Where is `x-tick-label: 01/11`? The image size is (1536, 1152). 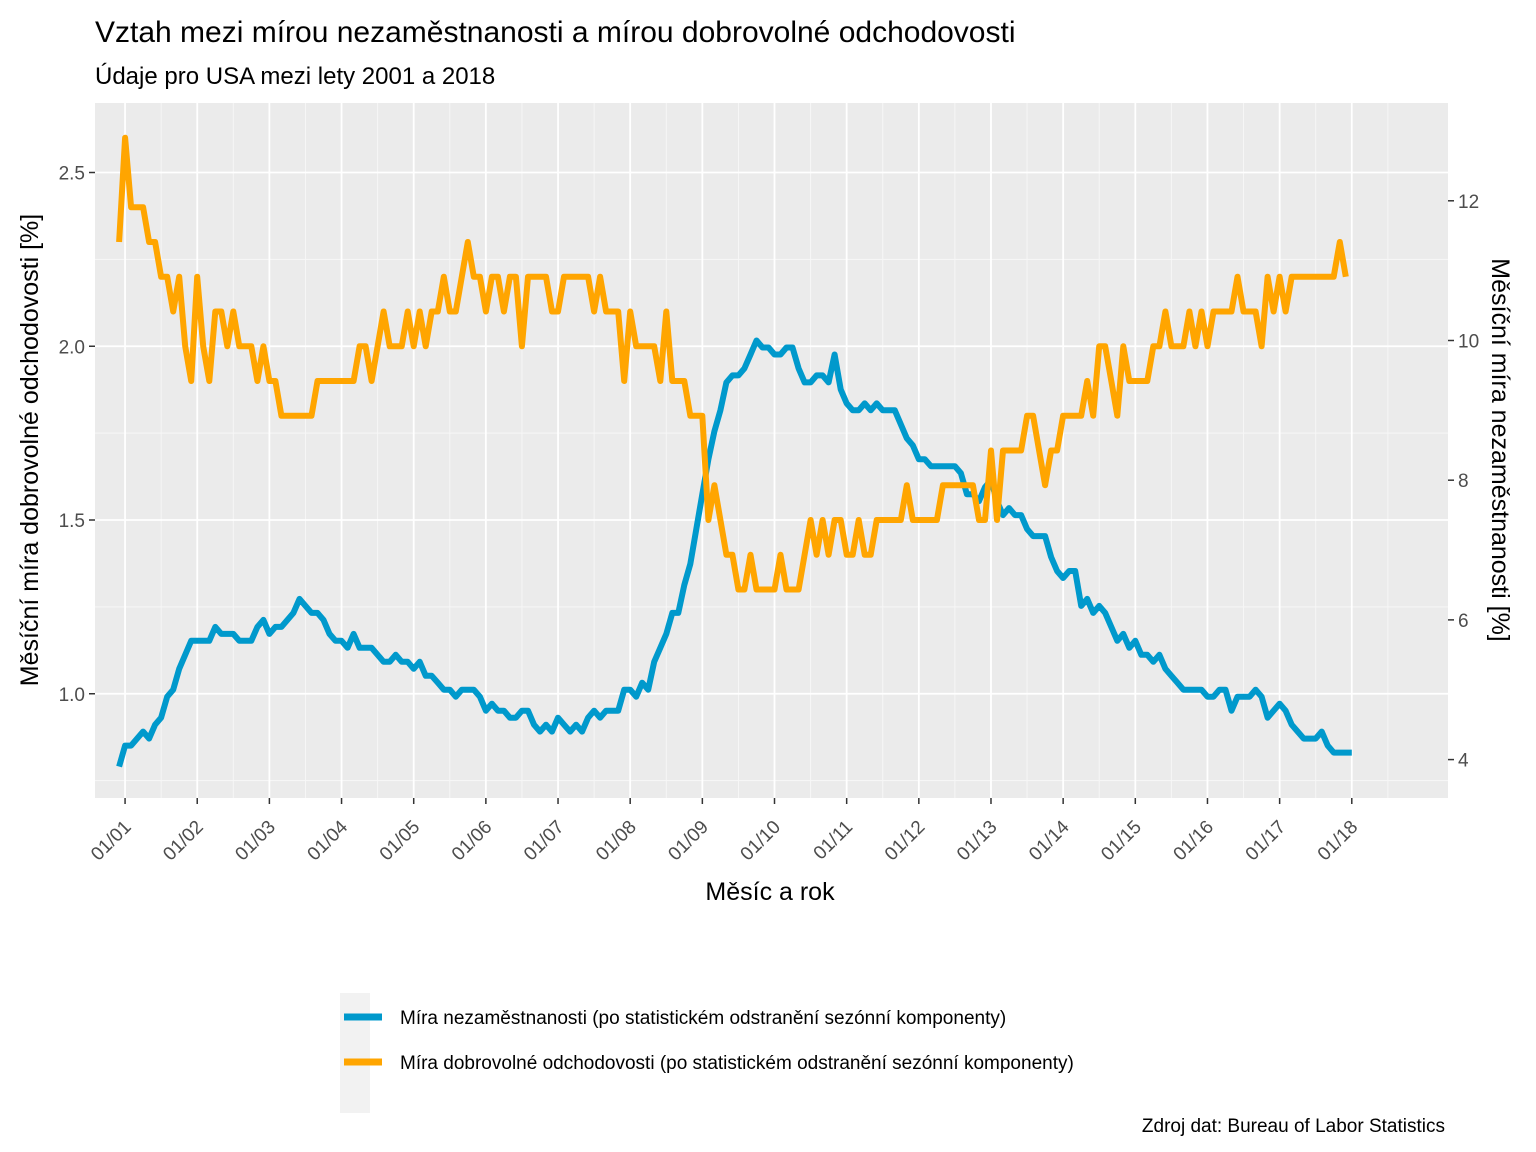 x-tick-label: 01/11 is located at coordinates (833, 840).